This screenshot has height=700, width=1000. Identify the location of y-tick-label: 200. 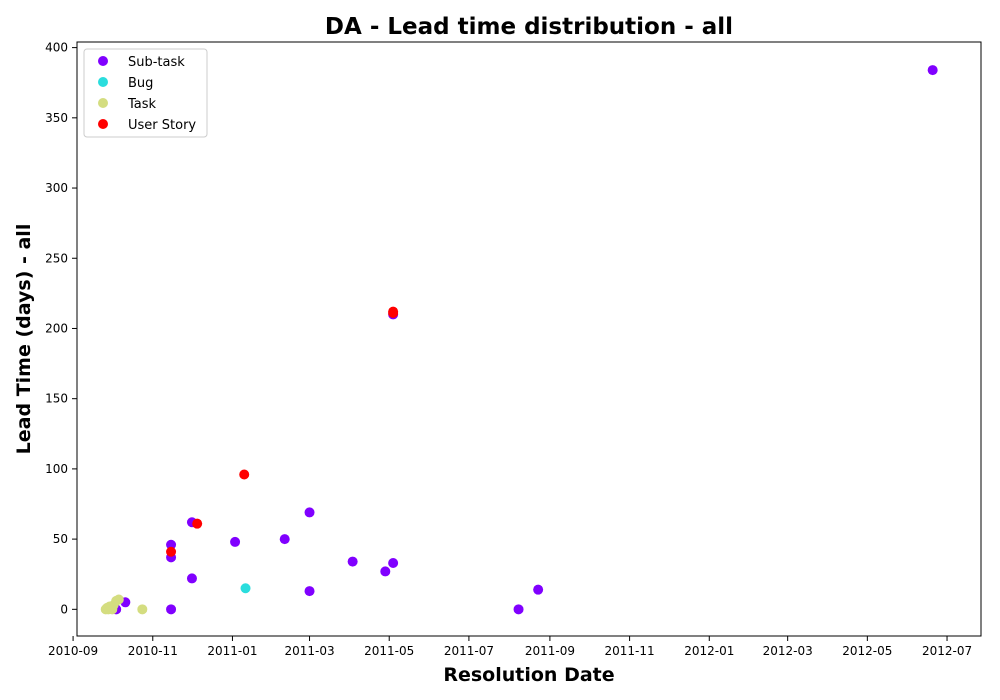
(56, 328).